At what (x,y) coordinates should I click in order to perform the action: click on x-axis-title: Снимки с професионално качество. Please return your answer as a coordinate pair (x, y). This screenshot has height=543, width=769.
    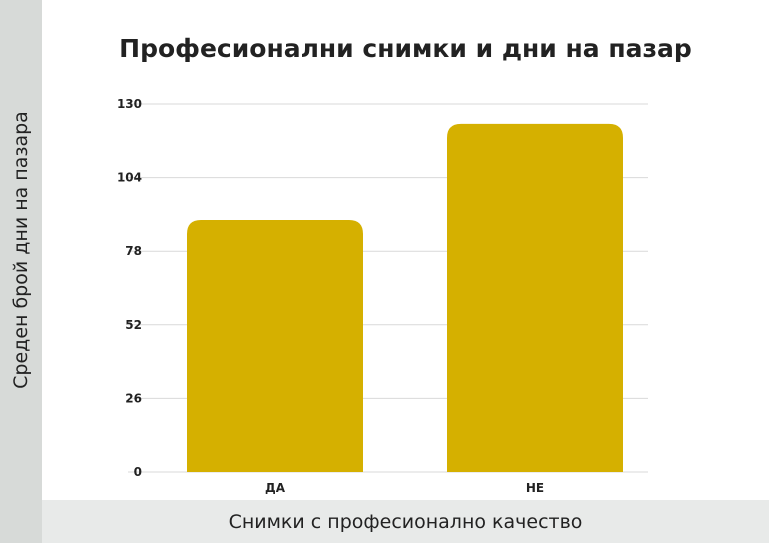
    Looking at the image, I should click on (405, 521).